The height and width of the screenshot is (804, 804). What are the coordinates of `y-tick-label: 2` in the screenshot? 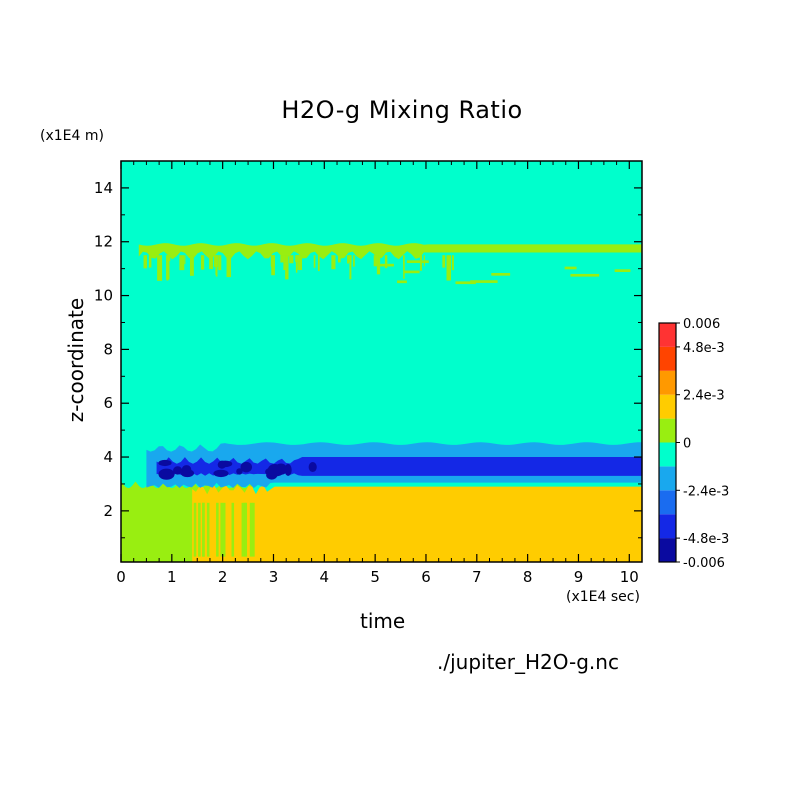 It's located at (108, 511).